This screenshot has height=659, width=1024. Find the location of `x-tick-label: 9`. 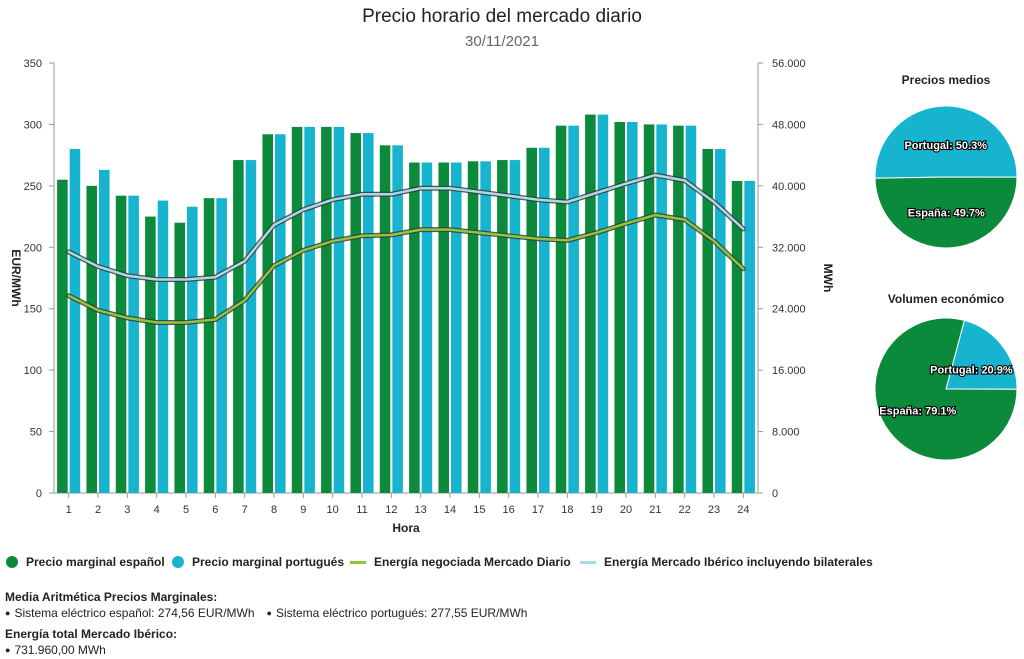

x-tick-label: 9 is located at coordinates (303, 510).